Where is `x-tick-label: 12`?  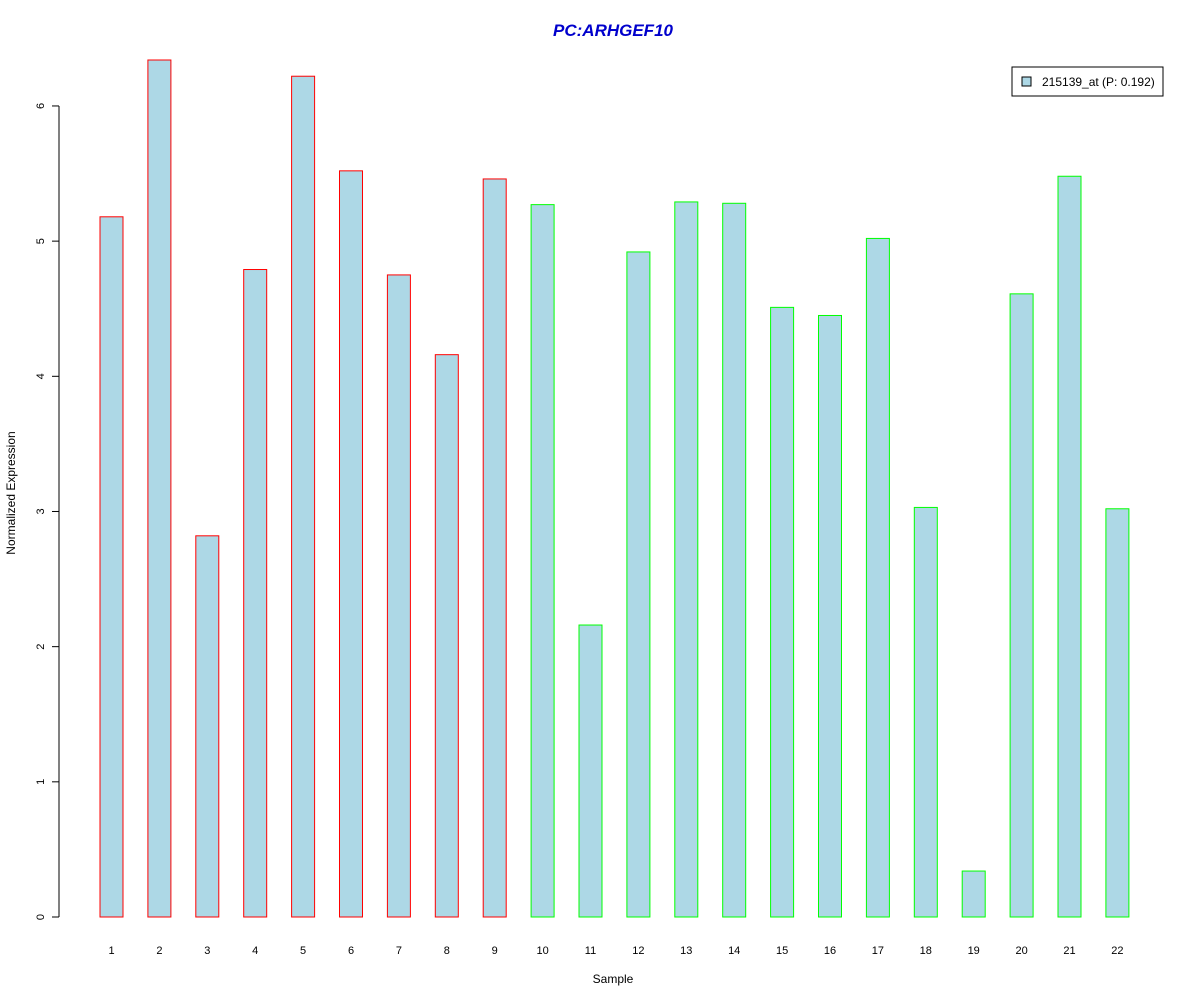
x-tick-label: 12 is located at coordinates (638, 951).